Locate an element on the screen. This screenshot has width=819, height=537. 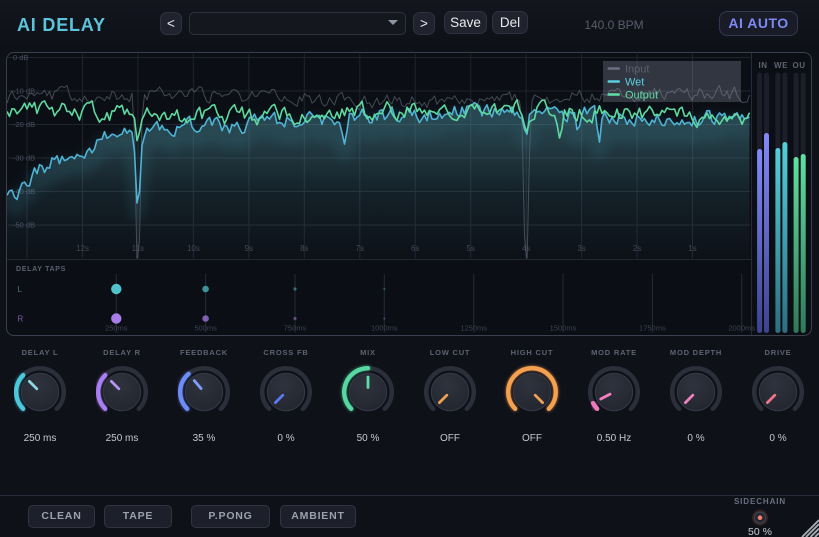
svg-text: Output is located at coordinates (641, 96).